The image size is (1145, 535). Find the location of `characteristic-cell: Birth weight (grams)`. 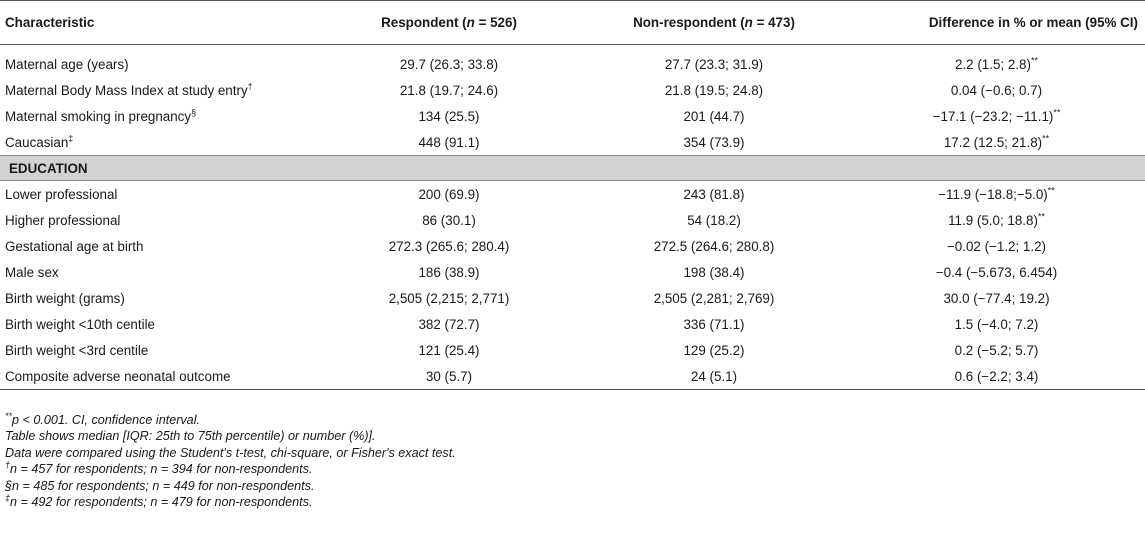

characteristic-cell: Birth weight (grams) is located at coordinates (159, 298).